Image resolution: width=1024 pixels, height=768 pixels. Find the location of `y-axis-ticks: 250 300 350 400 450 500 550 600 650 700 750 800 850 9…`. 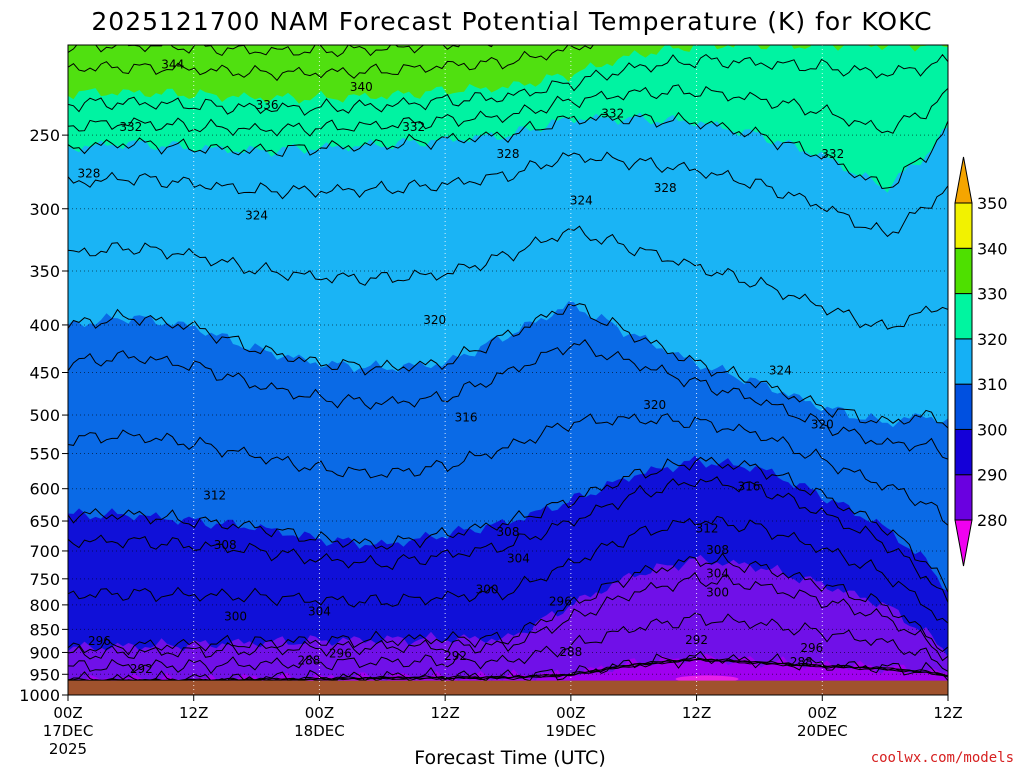

y-axis-ticks: 250 300 350 400 450 500 550 600 650 700 750 800 850 9… is located at coordinates (43, 415).